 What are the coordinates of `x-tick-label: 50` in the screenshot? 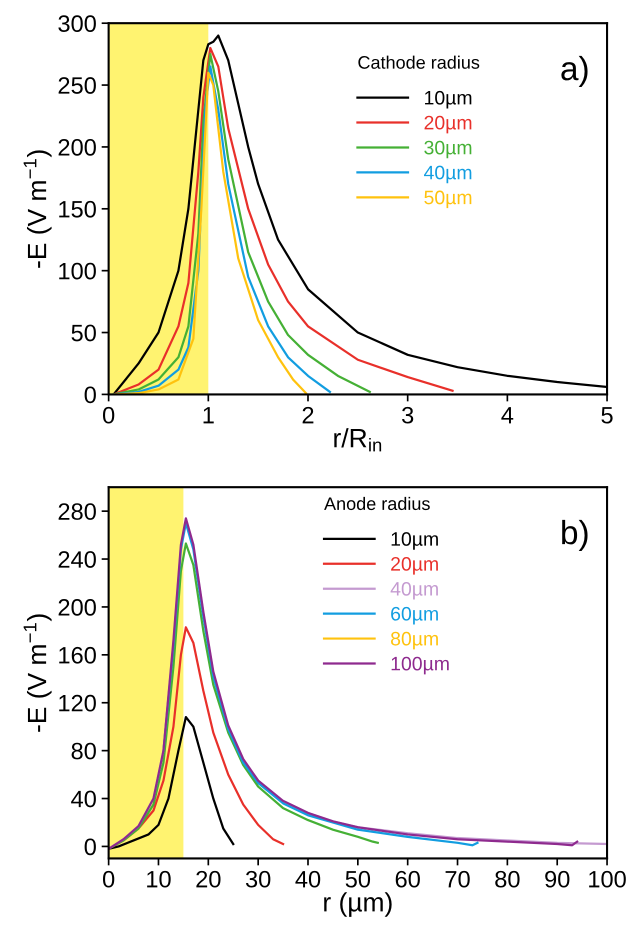 It's located at (358, 879).